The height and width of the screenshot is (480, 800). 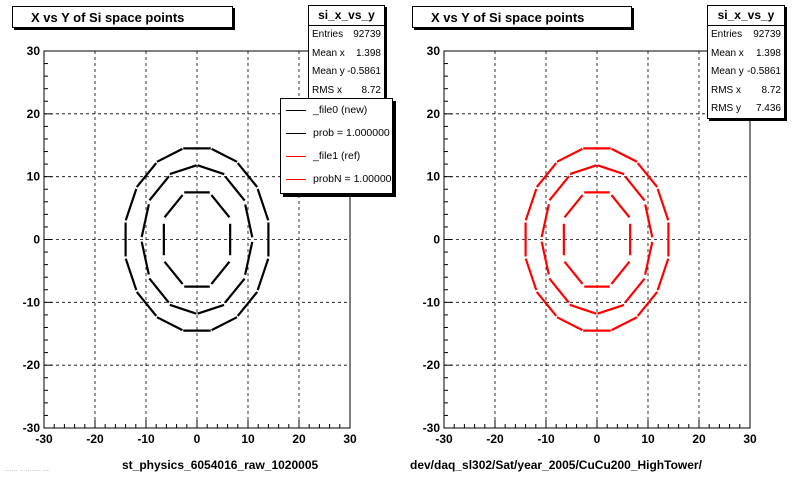 What do you see at coordinates (648, 439) in the screenshot?
I see `x-tick-label: 10` at bounding box center [648, 439].